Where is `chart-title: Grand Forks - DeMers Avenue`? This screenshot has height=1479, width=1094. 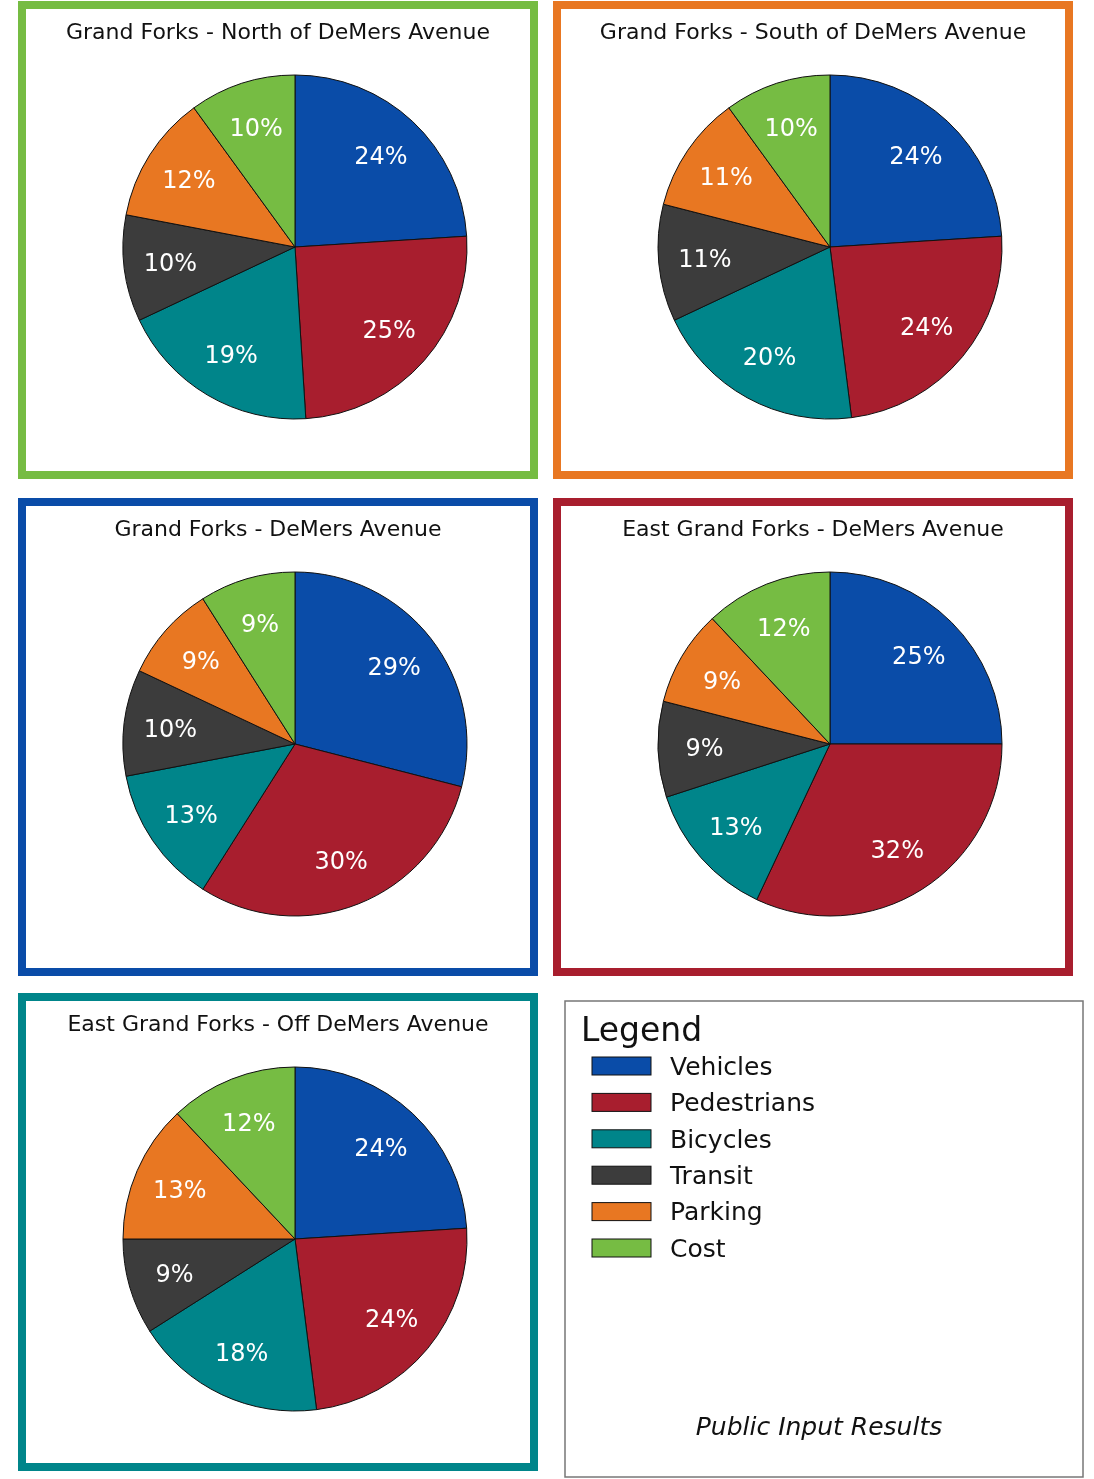 chart-title: Grand Forks - DeMers Avenue is located at coordinates (278, 528).